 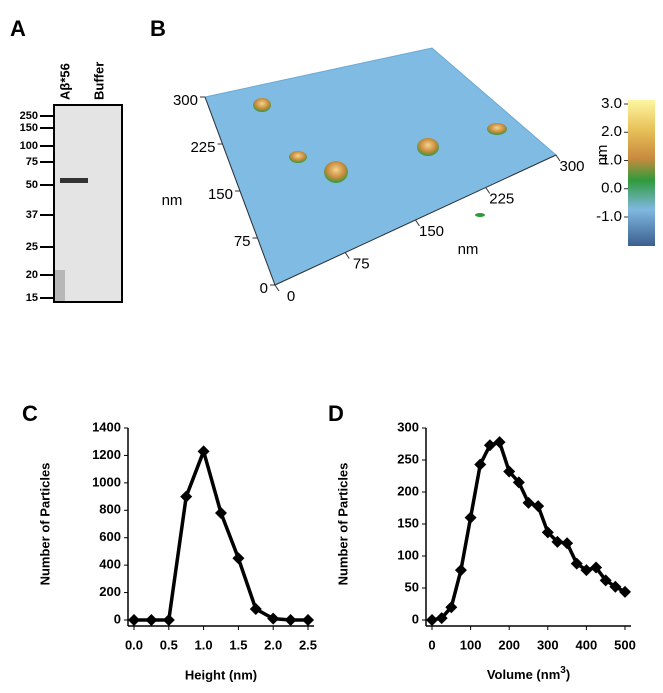 What do you see at coordinates (501, 198) in the screenshot?
I see `x-tick-label: 225` at bounding box center [501, 198].